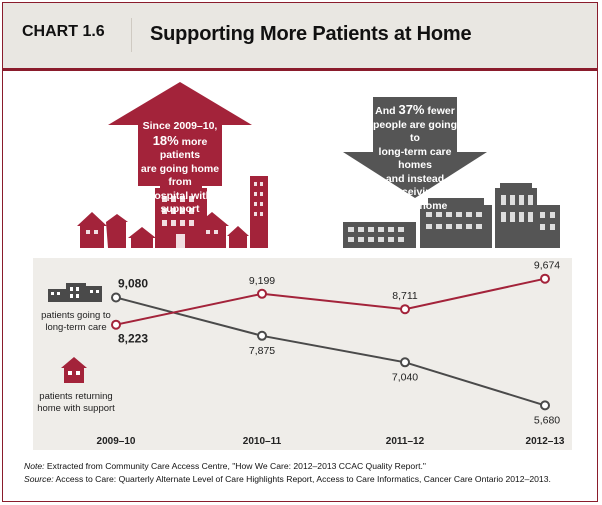  I want to click on data-label-home: 9,199, so click(262, 281).